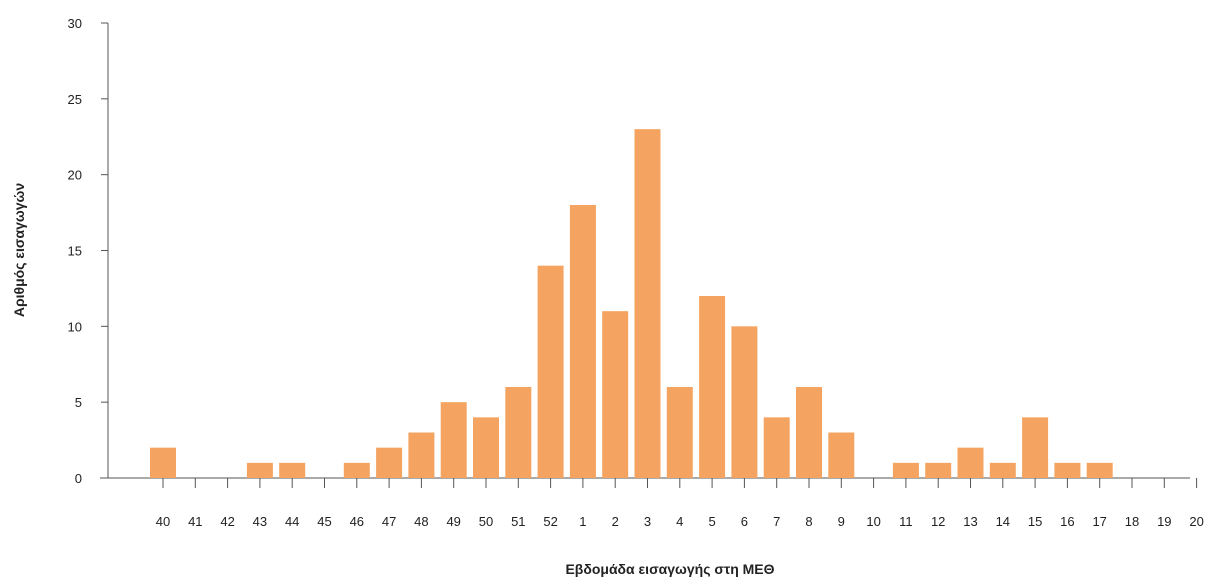 Image resolution: width=1225 pixels, height=581 pixels. I want to click on y-tick-label: 20, so click(75, 175).